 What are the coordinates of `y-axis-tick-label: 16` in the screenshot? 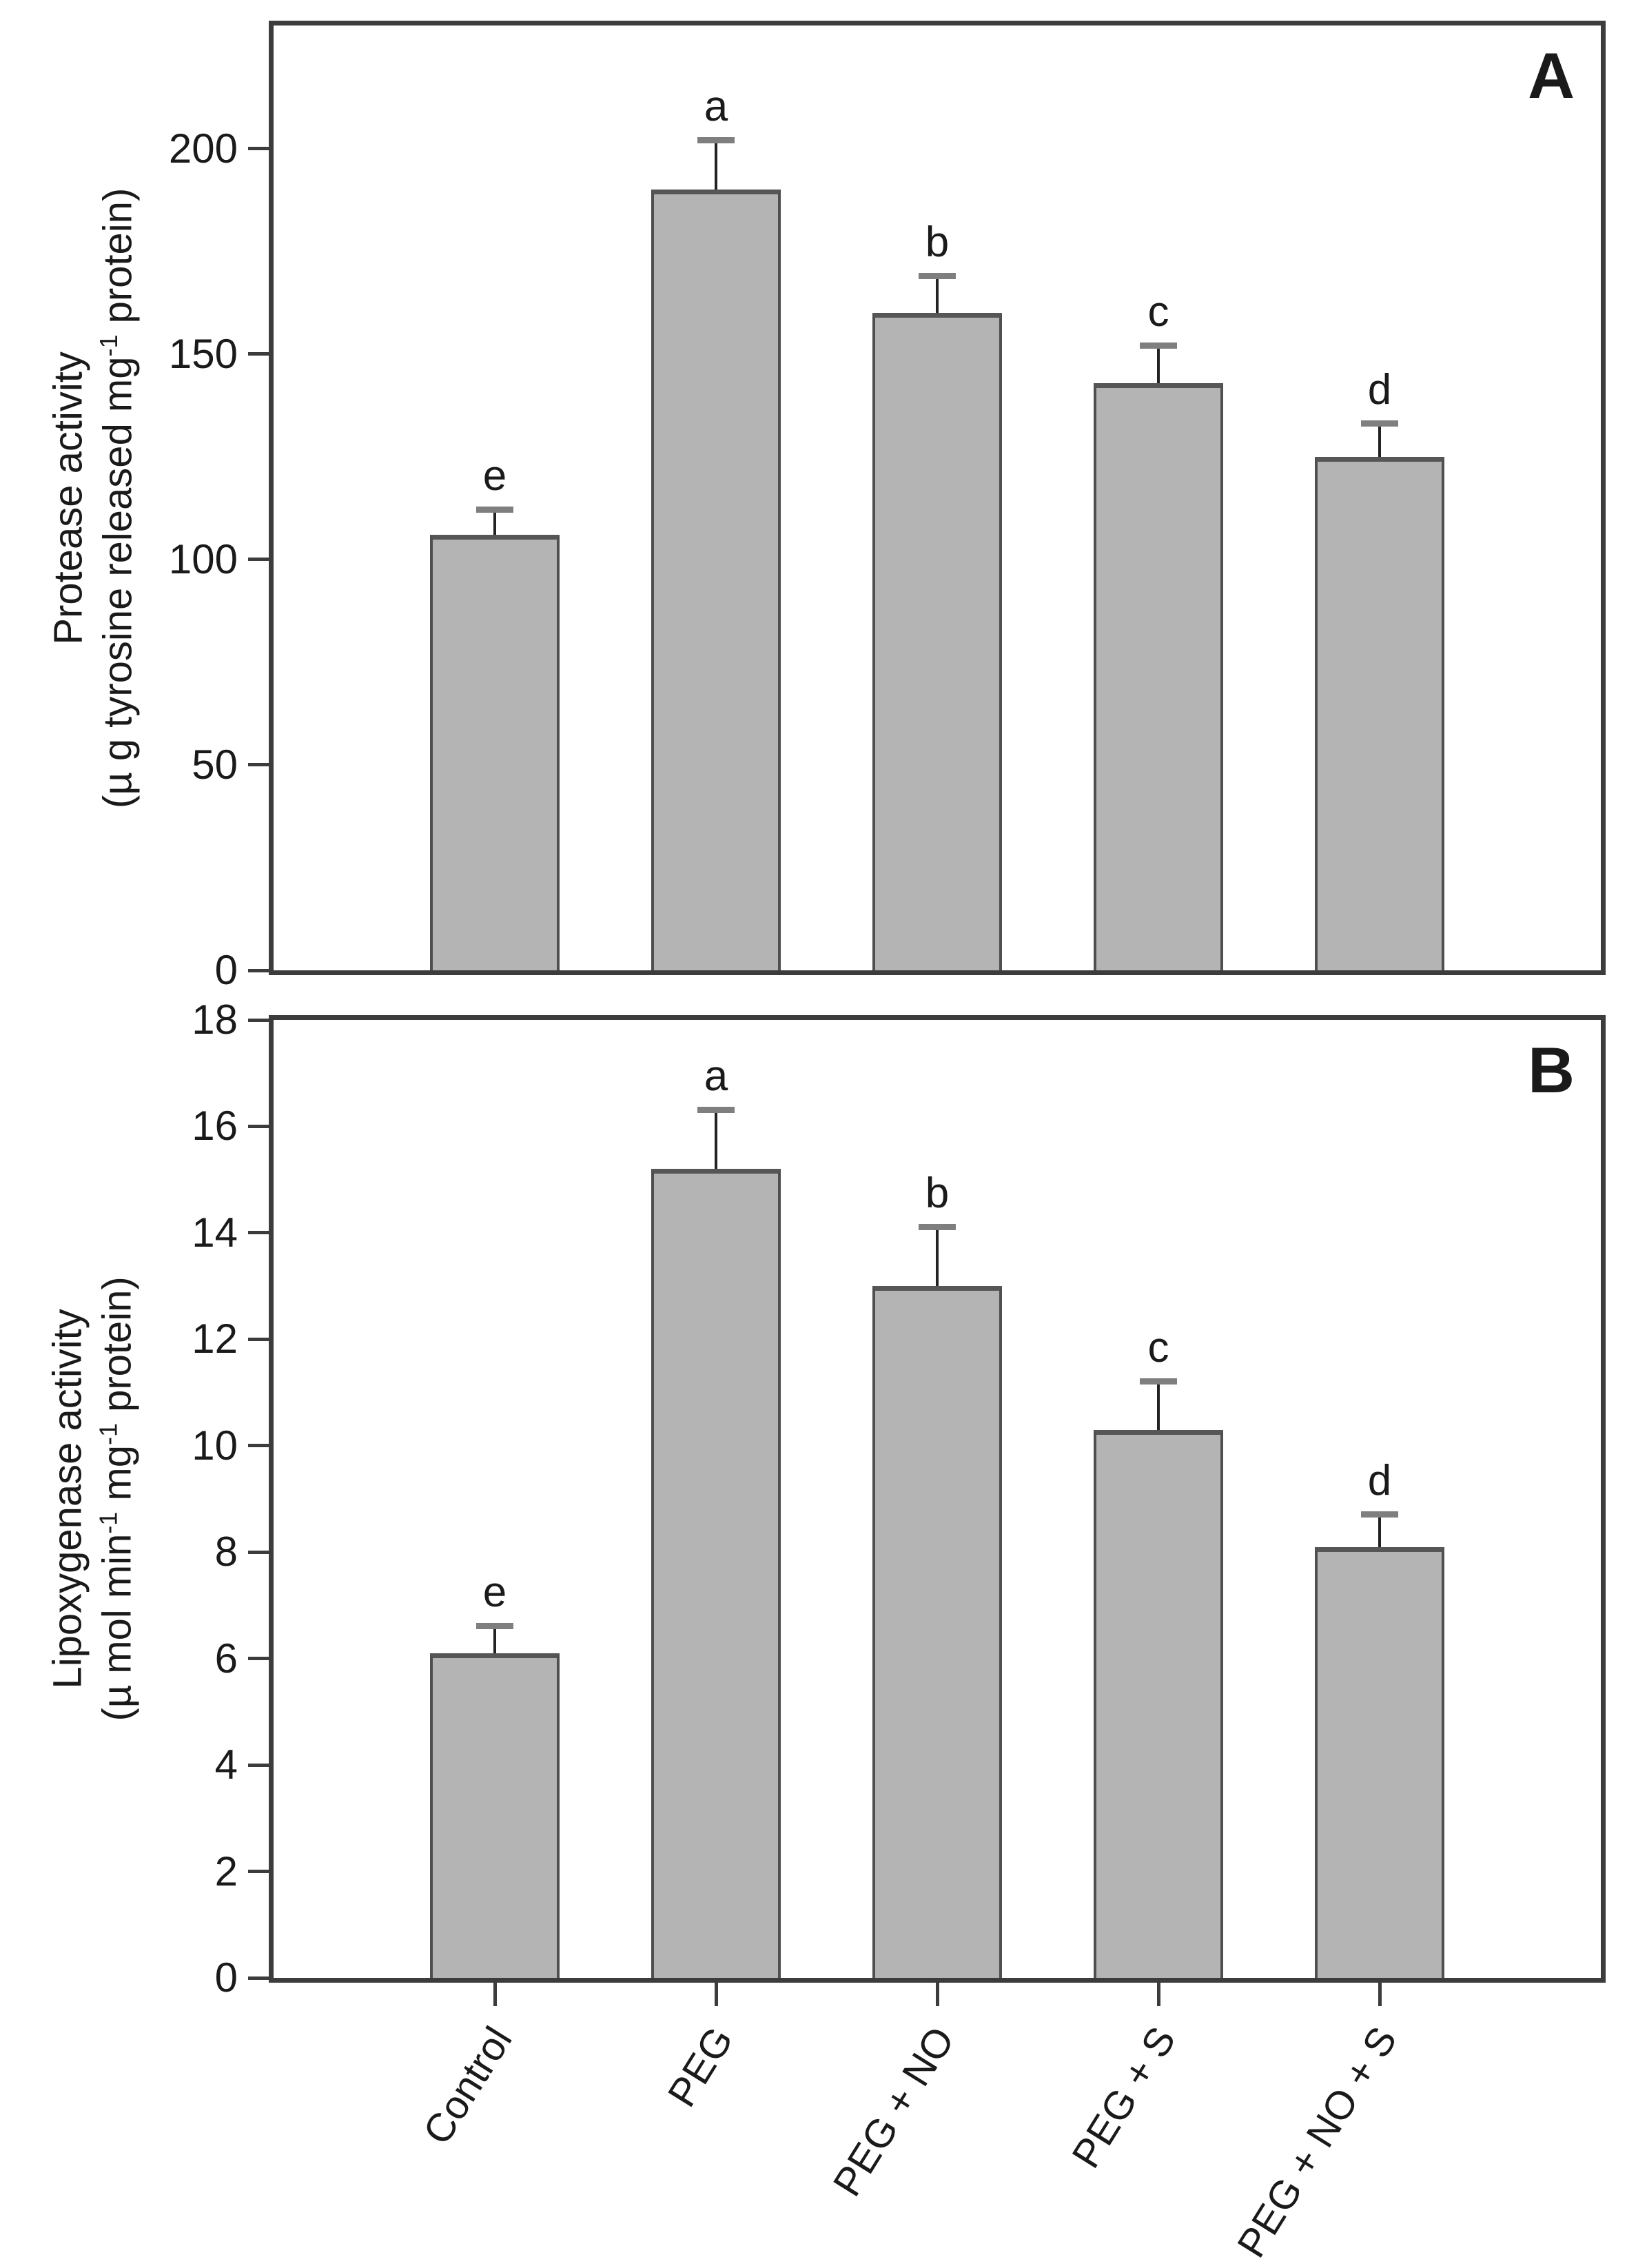 It's located at (215, 1126).